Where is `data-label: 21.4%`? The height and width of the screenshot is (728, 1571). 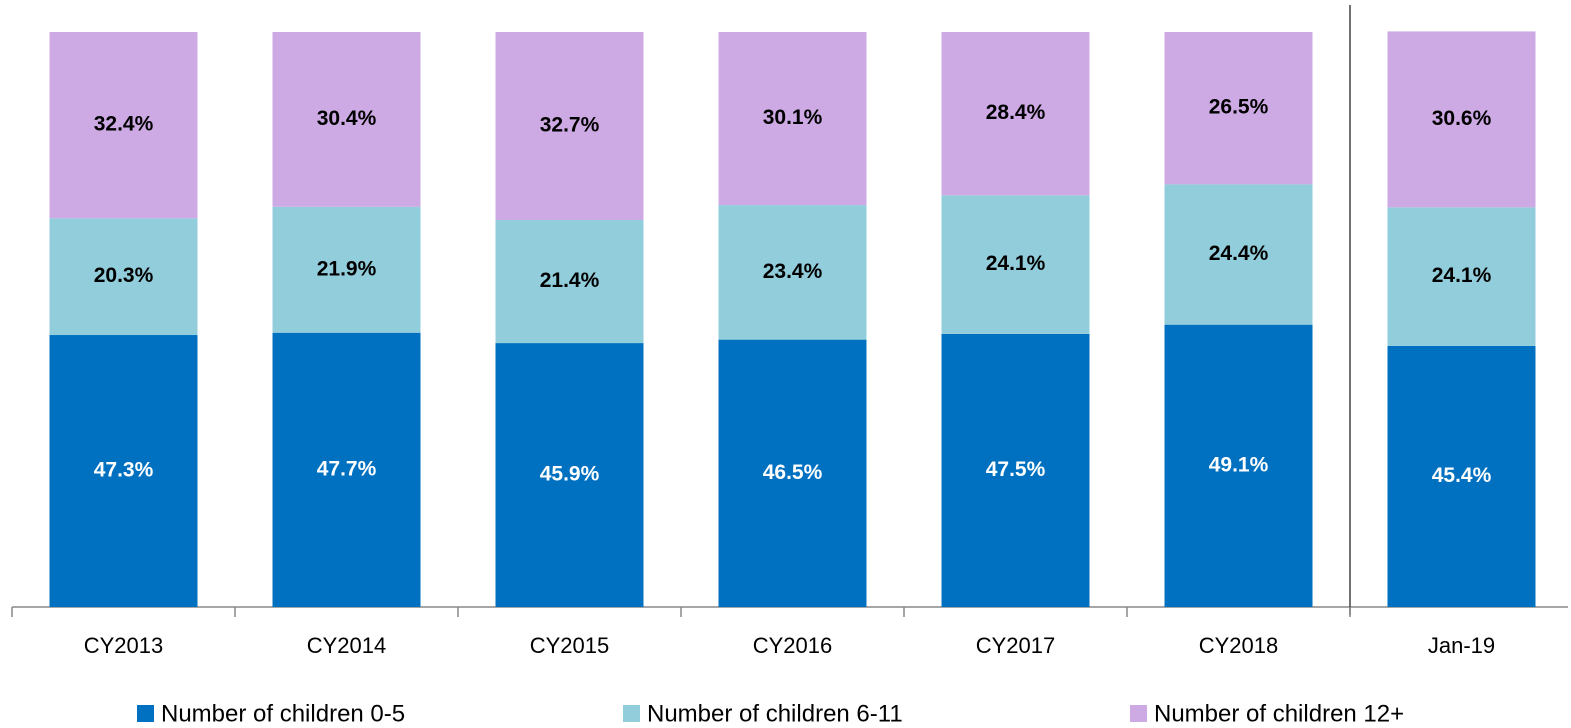 data-label: 21.4% is located at coordinates (570, 280).